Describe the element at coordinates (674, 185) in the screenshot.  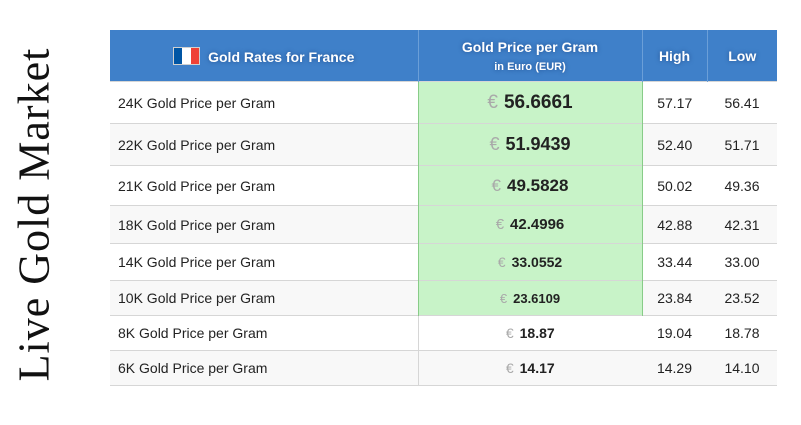
I see `high-value: 50.02` at that location.